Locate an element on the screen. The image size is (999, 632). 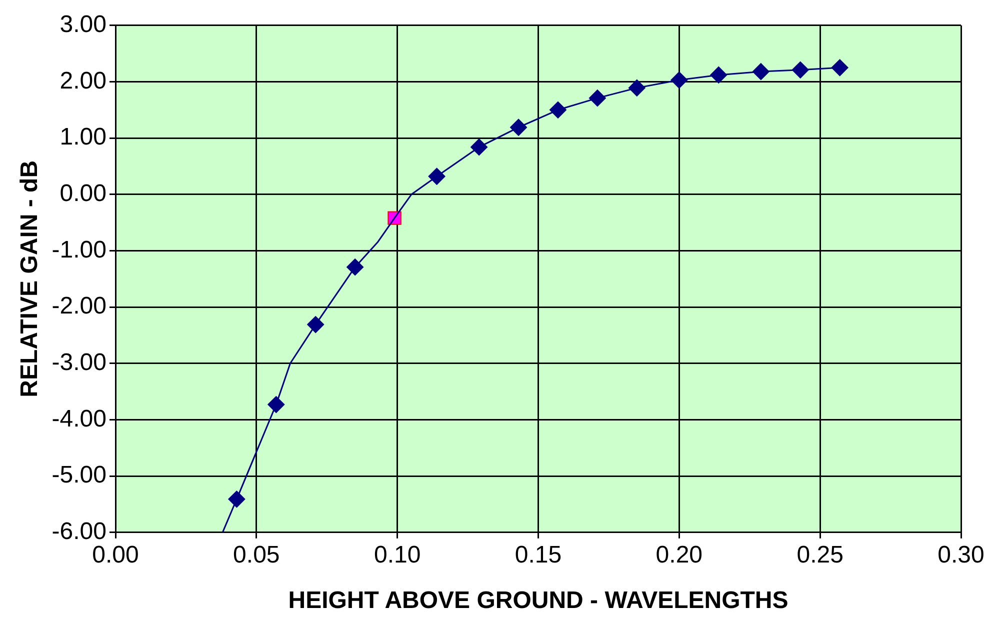
x-tick-label: 0.30 is located at coordinates (961, 554).